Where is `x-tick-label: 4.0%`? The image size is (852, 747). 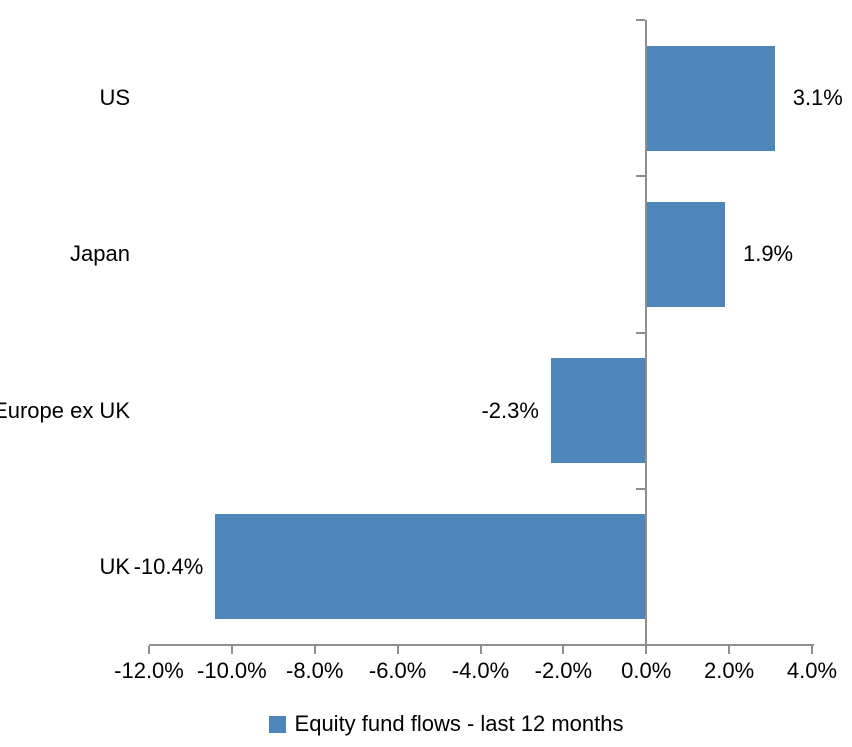
x-tick-label: 4.0% is located at coordinates (812, 670).